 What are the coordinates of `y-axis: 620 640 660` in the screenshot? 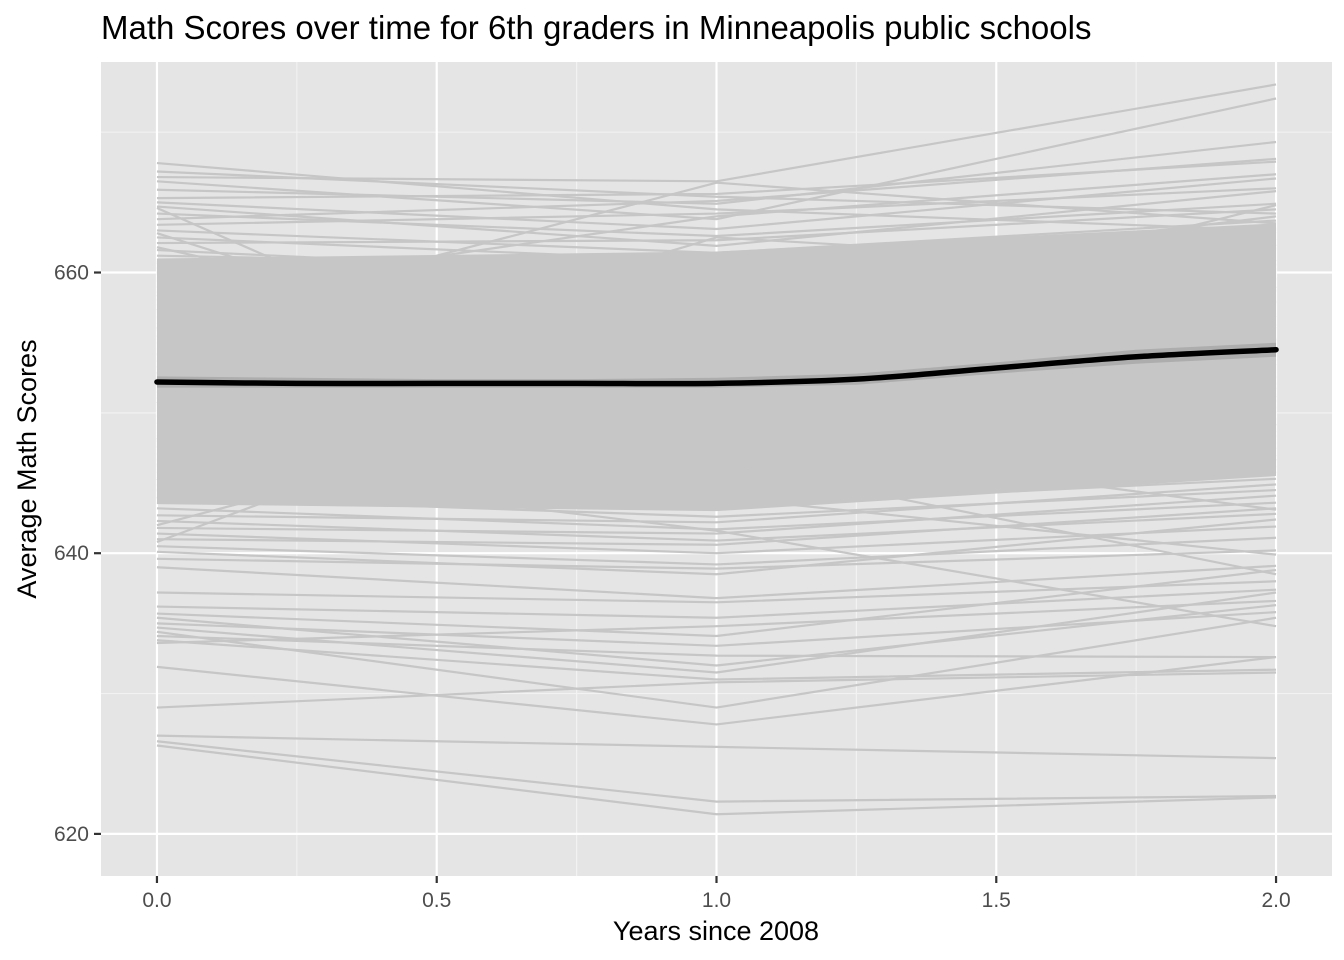 It's located at (77, 554).